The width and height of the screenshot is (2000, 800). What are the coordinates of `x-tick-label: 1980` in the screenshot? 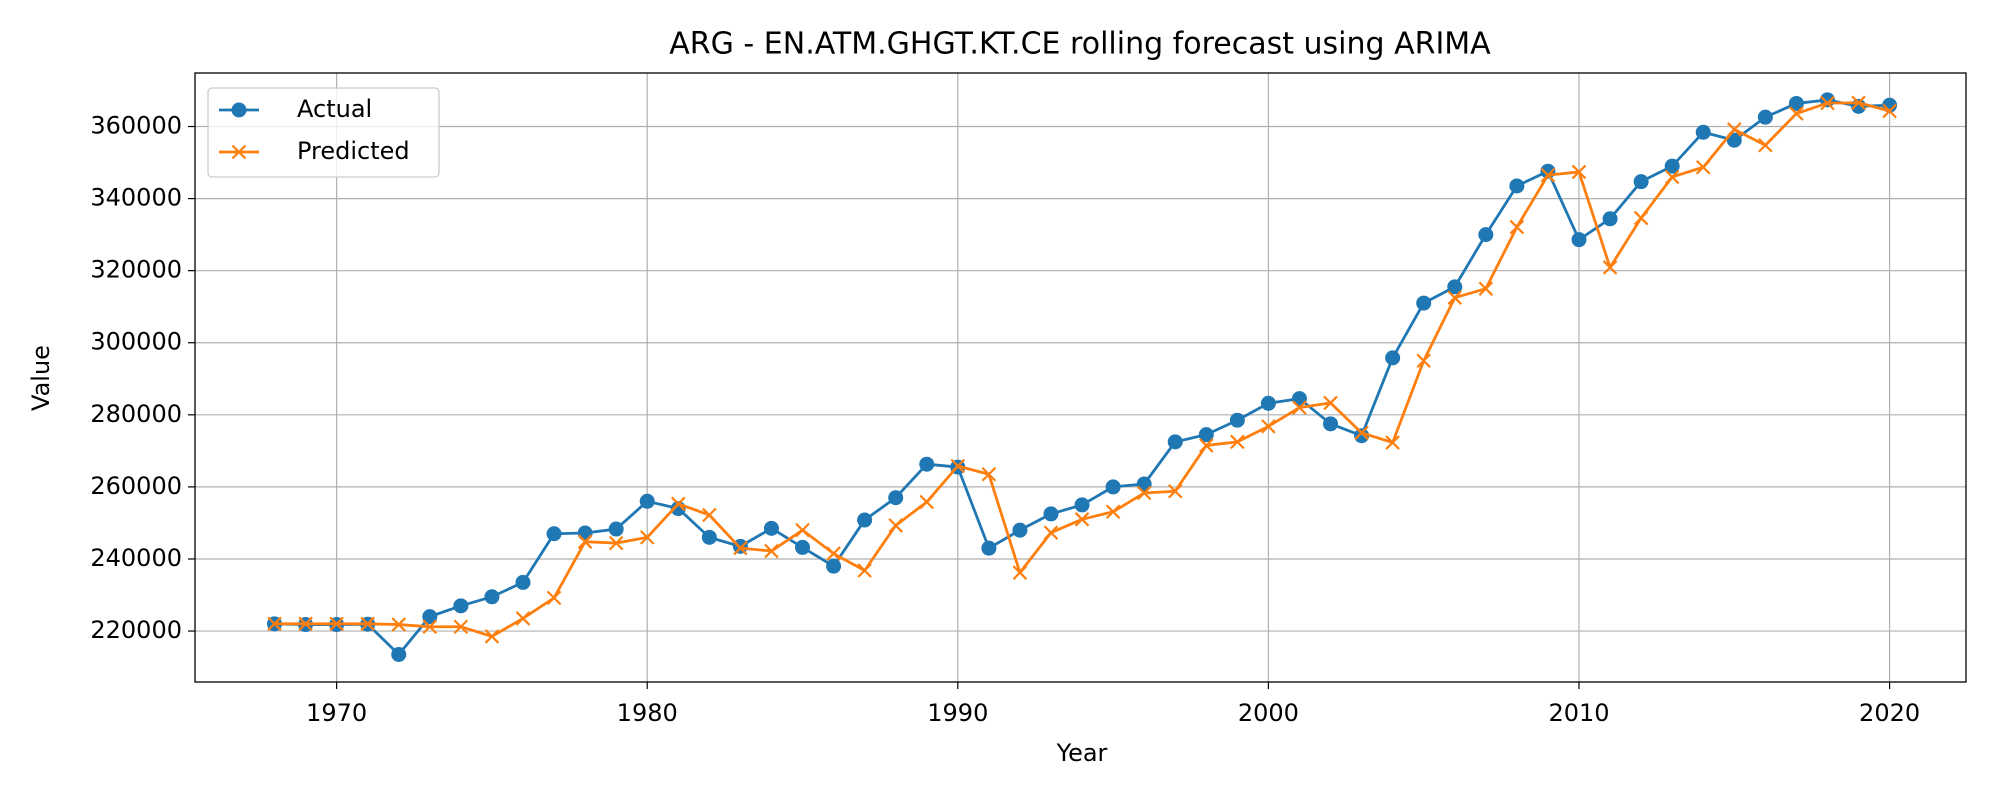 It's located at (647, 713).